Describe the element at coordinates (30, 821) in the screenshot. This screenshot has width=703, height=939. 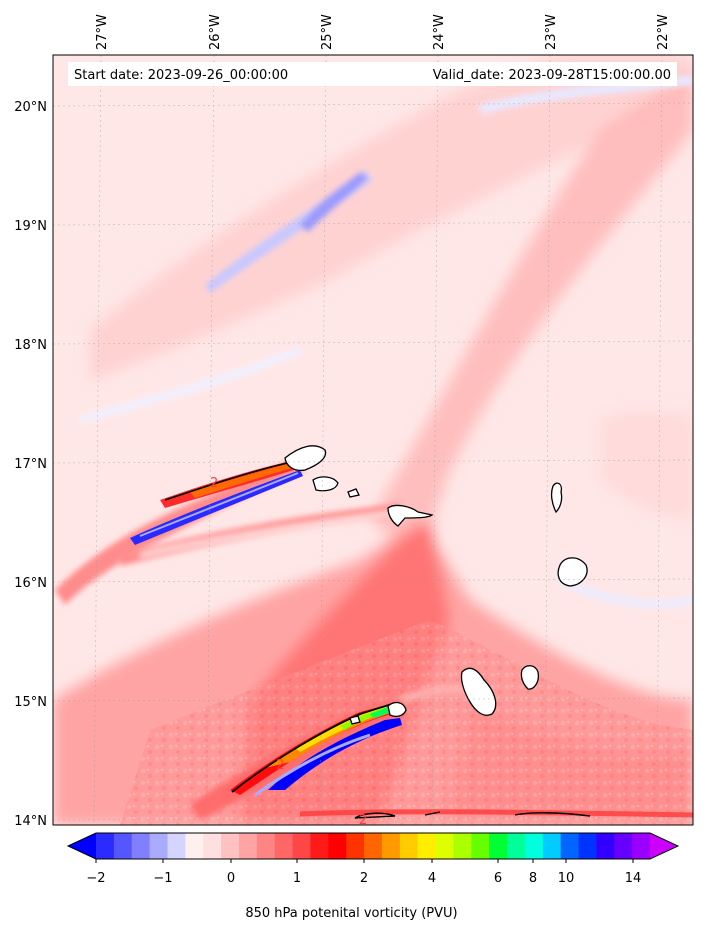
I see `lat-label: 14°N` at that location.